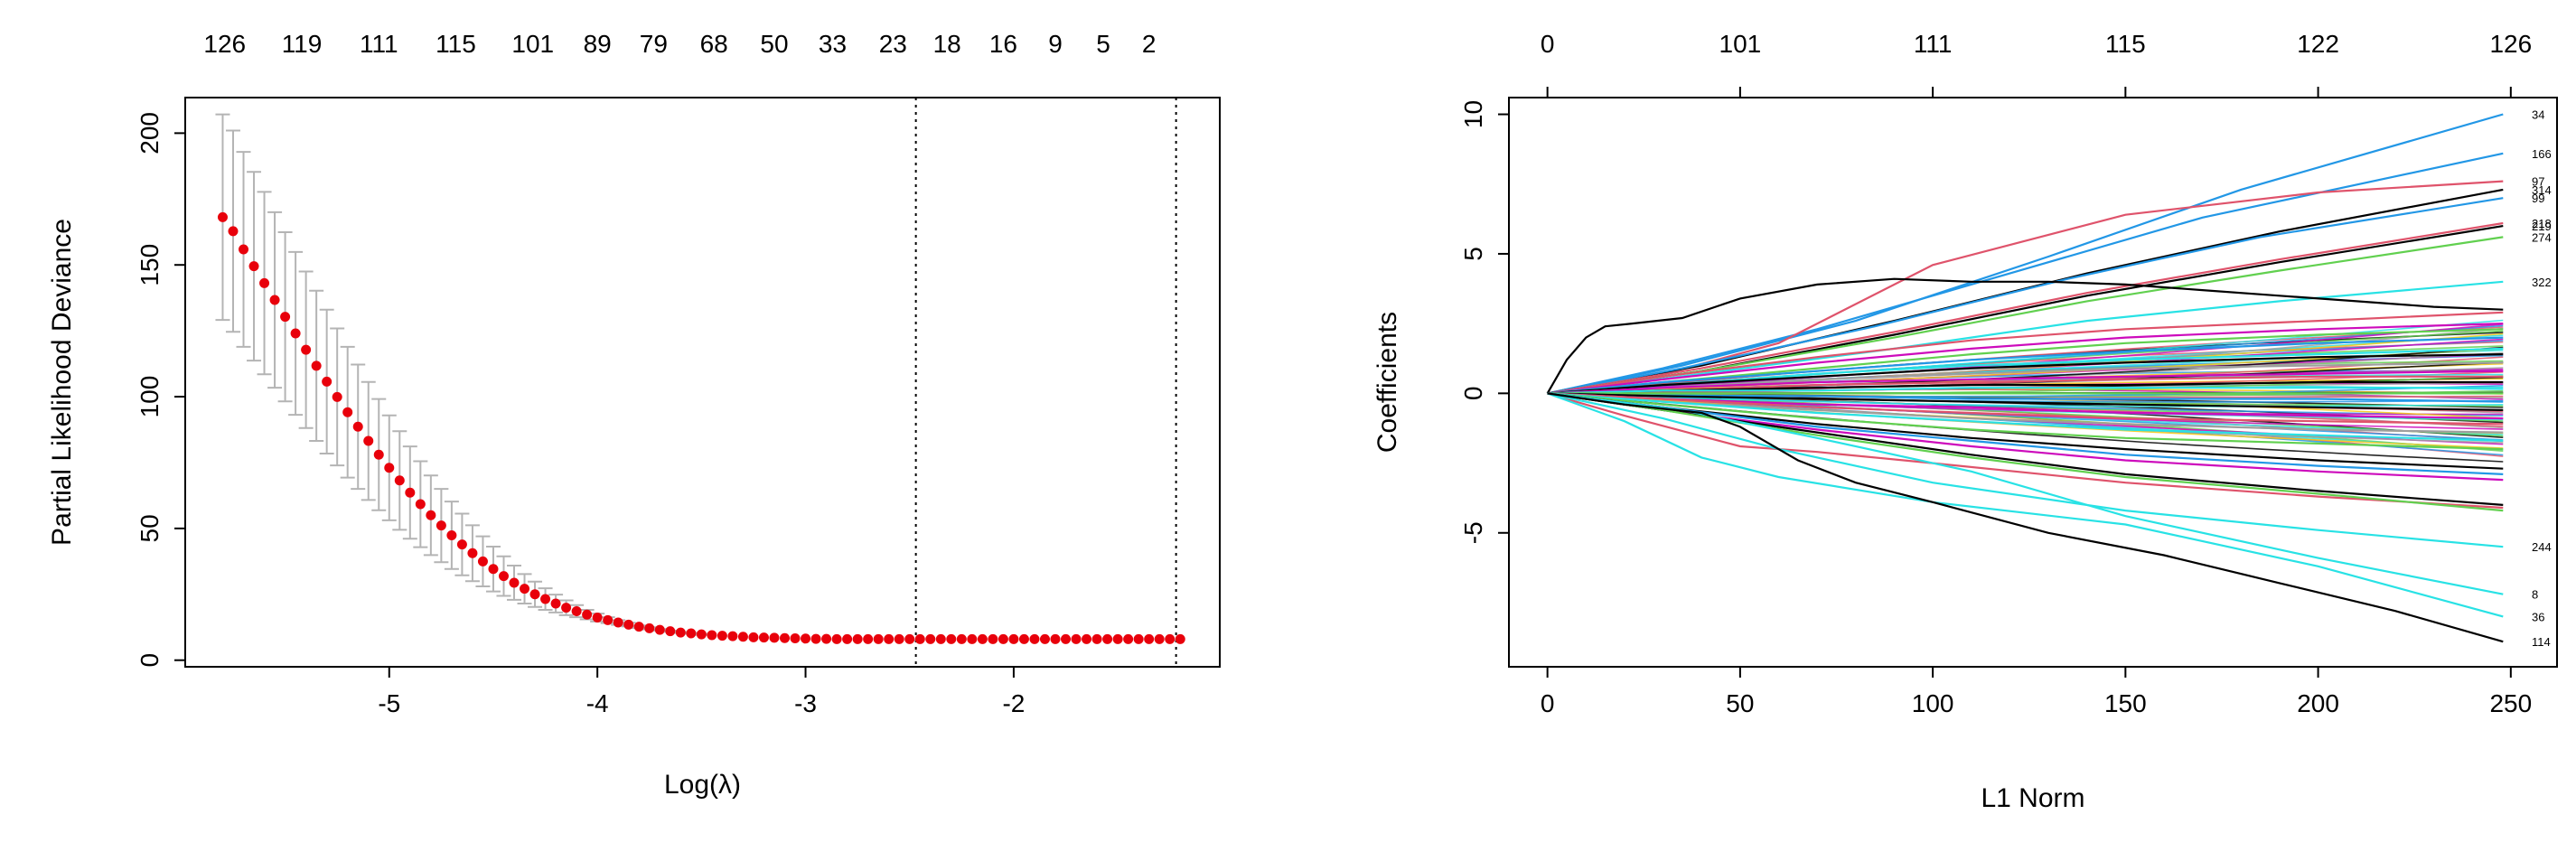 The width and height of the screenshot is (2576, 852). I want to click on top-axis-label-4: 101, so click(532, 44).